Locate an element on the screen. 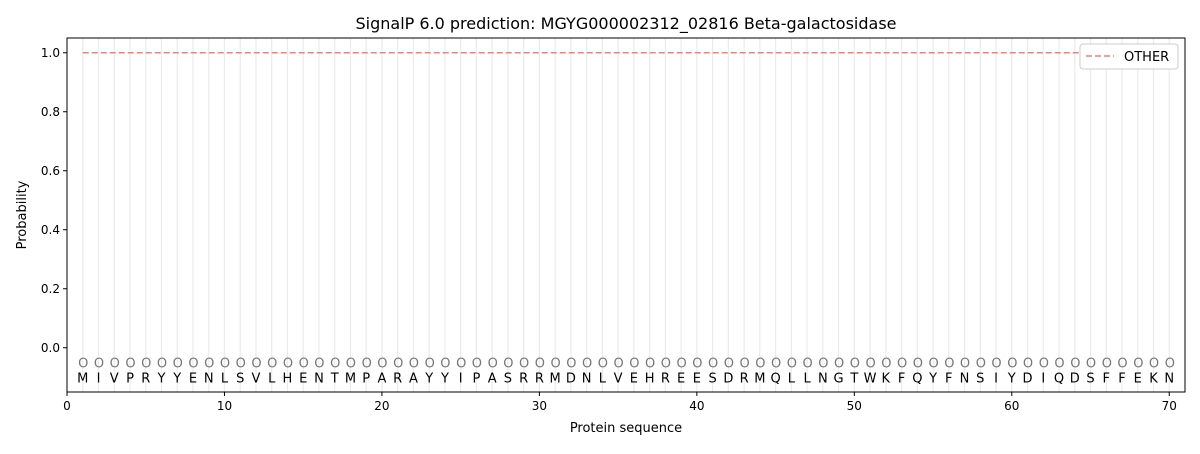 The height and width of the screenshot is (454, 1200). x-tick-label: 10 is located at coordinates (224, 406).